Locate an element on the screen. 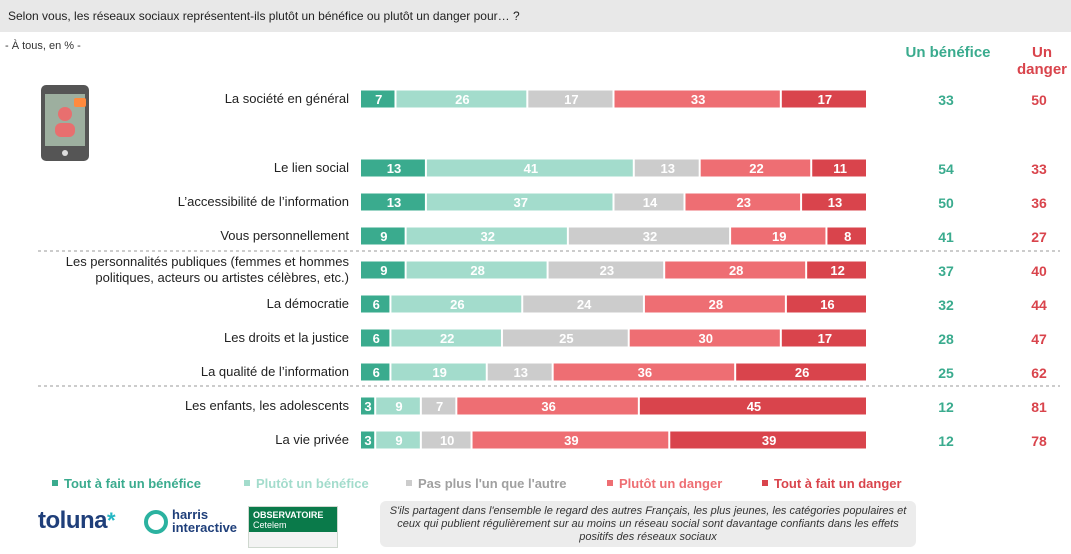 This screenshot has width=1071, height=554. benefit-total: 32 is located at coordinates (946, 305).